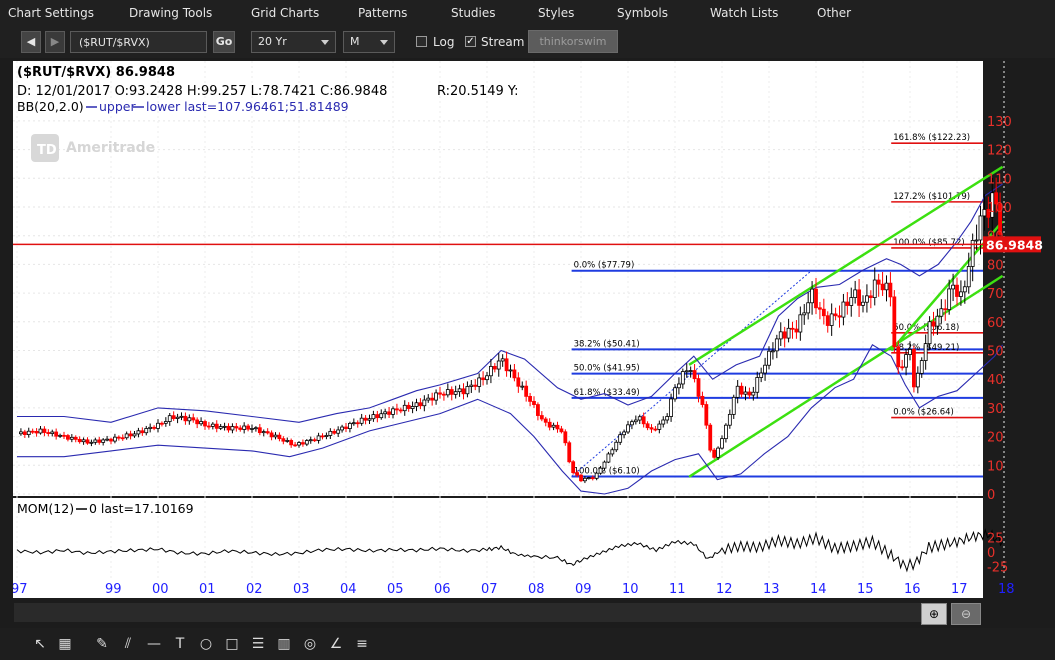  Describe the element at coordinates (180, 644) in the screenshot. I see `text-tool-icon: T` at that location.